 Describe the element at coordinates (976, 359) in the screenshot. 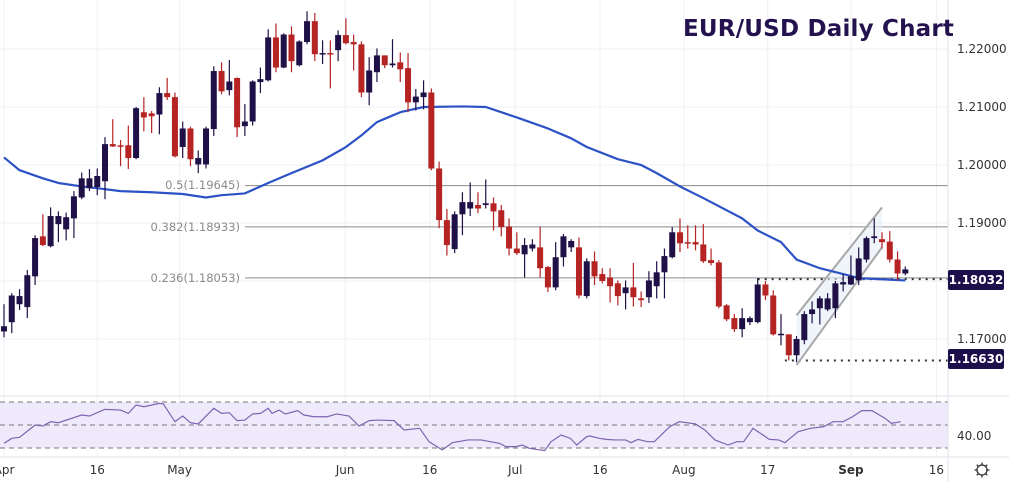

I see `price-badge-low: 1.16630` at that location.